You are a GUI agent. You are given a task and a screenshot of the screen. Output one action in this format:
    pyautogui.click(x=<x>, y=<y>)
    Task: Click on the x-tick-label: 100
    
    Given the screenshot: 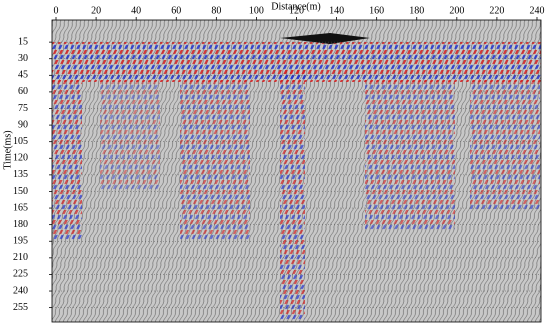 What is the action you would take?
    pyautogui.click(x=256, y=10)
    